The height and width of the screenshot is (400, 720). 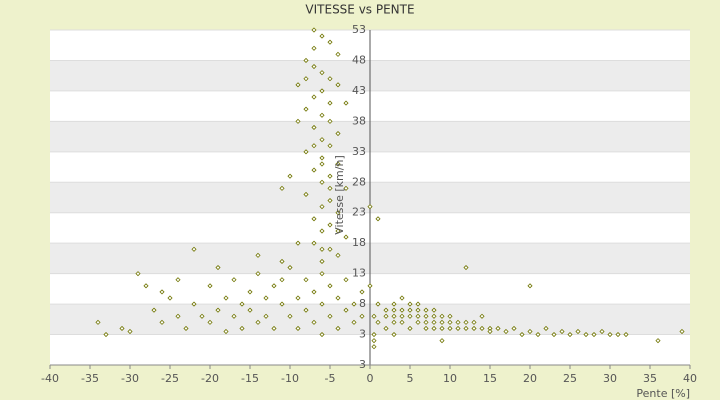 What do you see at coordinates (90, 378) in the screenshot?
I see `x-tick-label: -35` at bounding box center [90, 378].